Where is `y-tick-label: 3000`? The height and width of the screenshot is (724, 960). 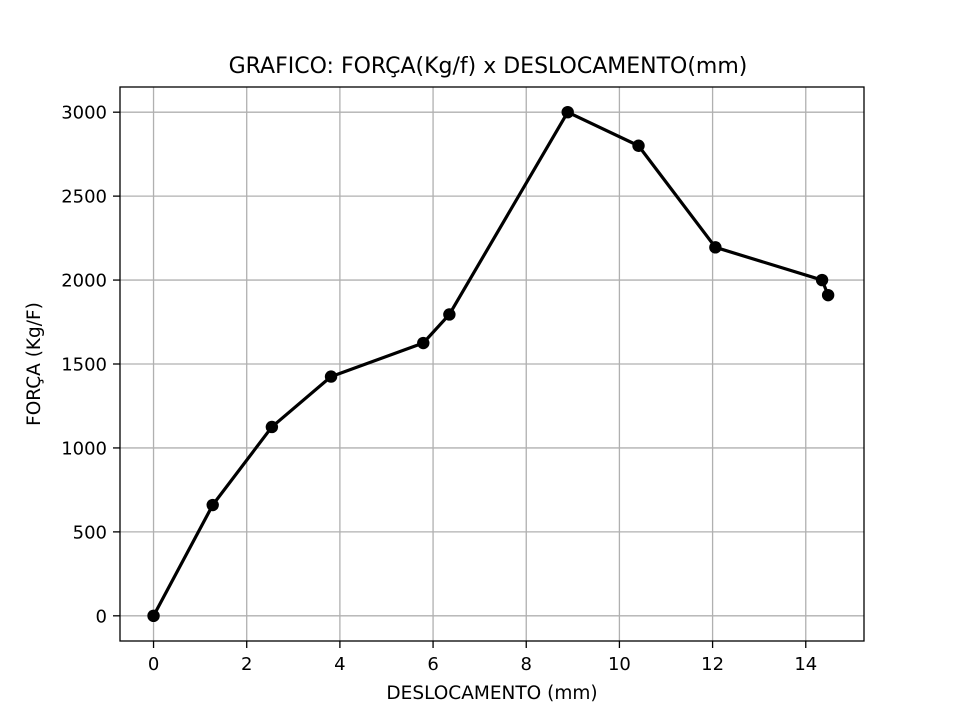
y-tick-label: 3000 is located at coordinates (84, 113).